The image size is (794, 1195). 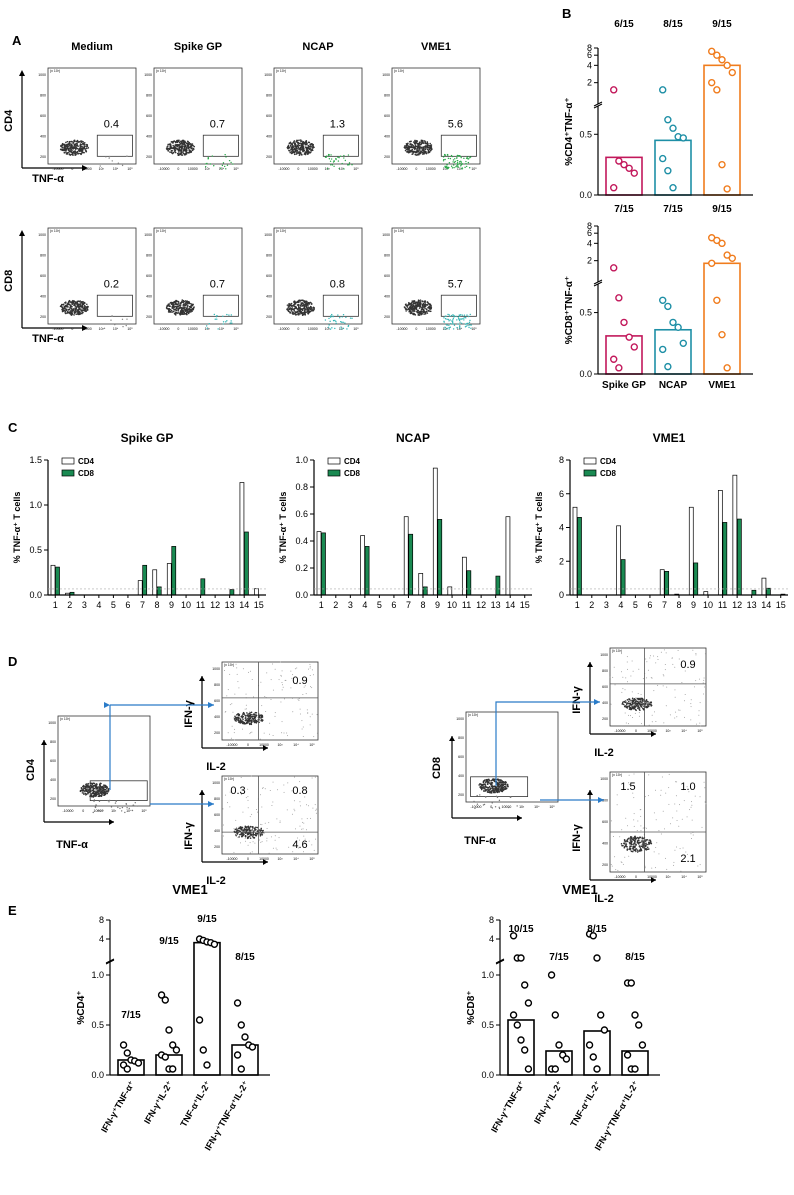 I want to click on y-tick-label: 600, so click(x=217, y=815).